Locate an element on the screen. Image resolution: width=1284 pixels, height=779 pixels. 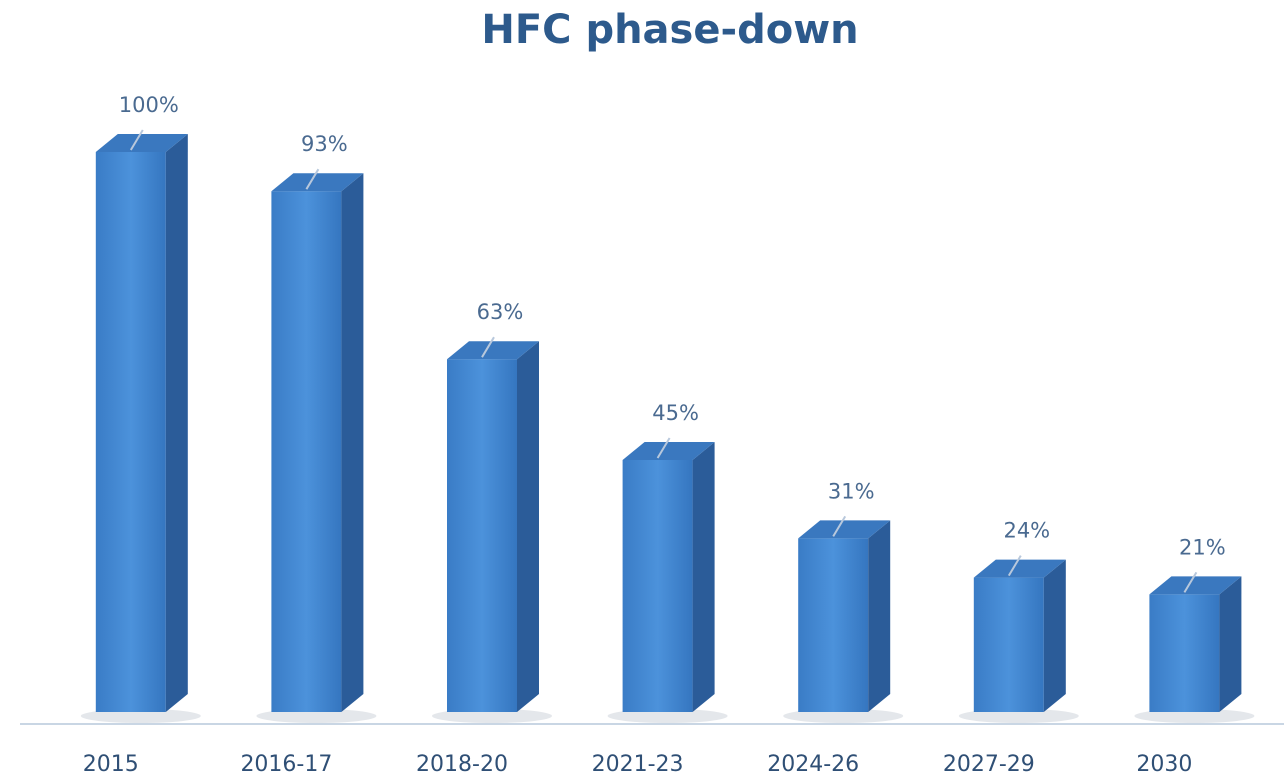
x-tick-label: 2024-26 is located at coordinates (813, 764).